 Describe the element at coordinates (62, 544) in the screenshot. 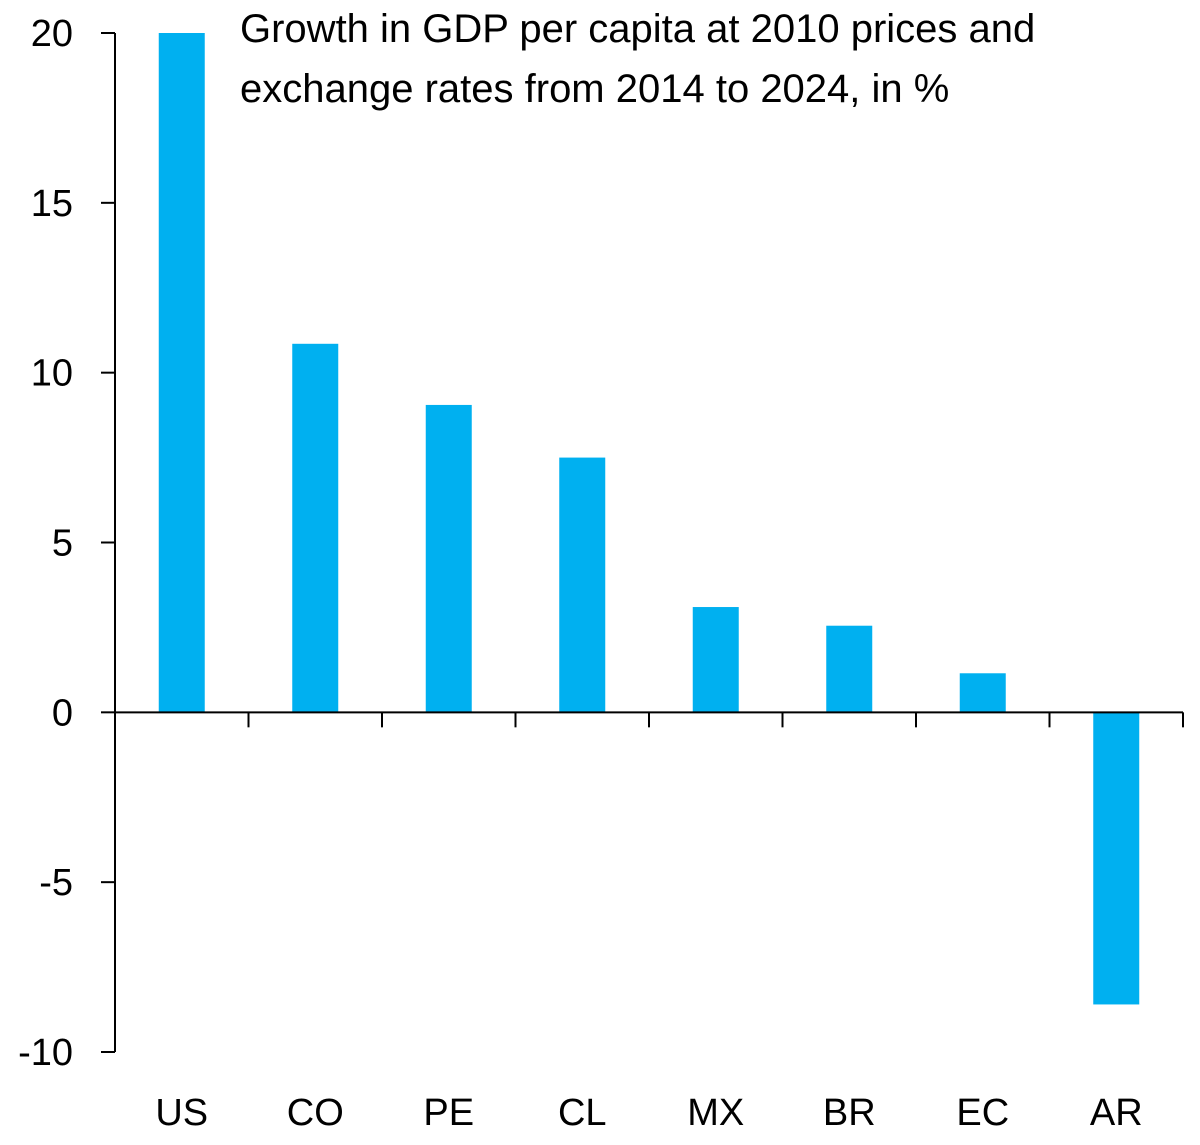

I see `y-tick-label: 5` at that location.